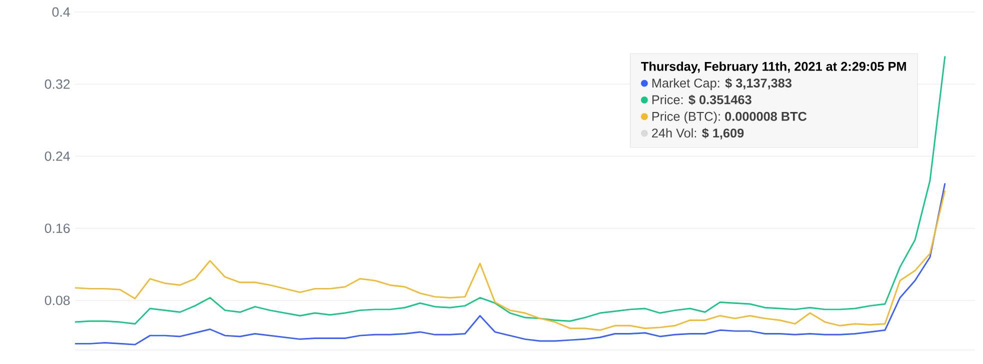 The height and width of the screenshot is (364, 983). What do you see at coordinates (722, 84) in the screenshot?
I see `annotation: Market Cap: $ 3,137,383` at bounding box center [722, 84].